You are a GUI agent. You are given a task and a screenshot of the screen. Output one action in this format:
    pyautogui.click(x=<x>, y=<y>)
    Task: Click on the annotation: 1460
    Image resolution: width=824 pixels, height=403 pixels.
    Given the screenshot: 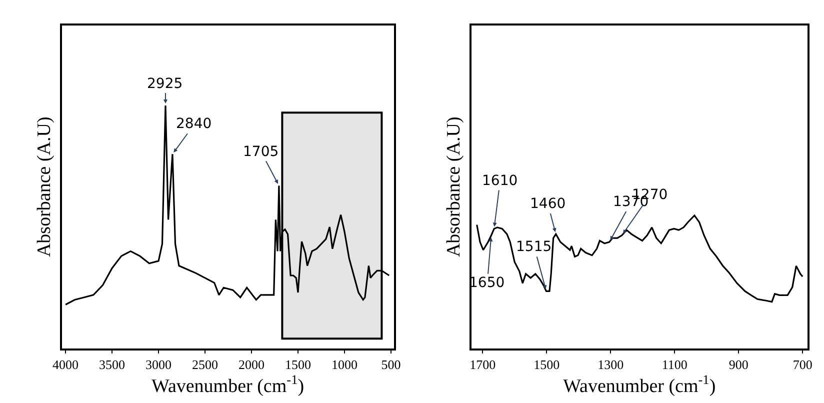 What is the action you would take?
    pyautogui.click(x=548, y=204)
    